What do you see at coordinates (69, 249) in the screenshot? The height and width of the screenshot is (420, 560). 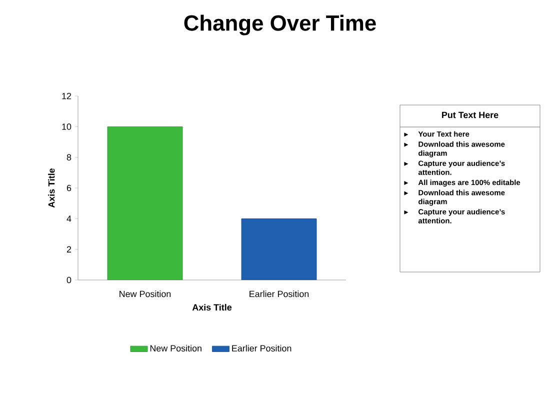 I see `y-tick-label: 2` at bounding box center [69, 249].